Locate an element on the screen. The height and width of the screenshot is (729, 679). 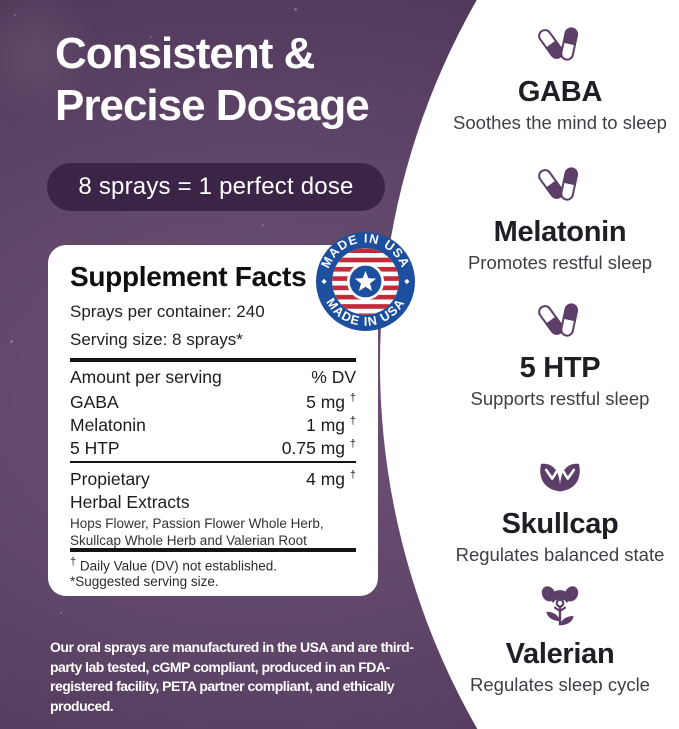
herbal-extracts-label: Herbal Extracts is located at coordinates (130, 502).